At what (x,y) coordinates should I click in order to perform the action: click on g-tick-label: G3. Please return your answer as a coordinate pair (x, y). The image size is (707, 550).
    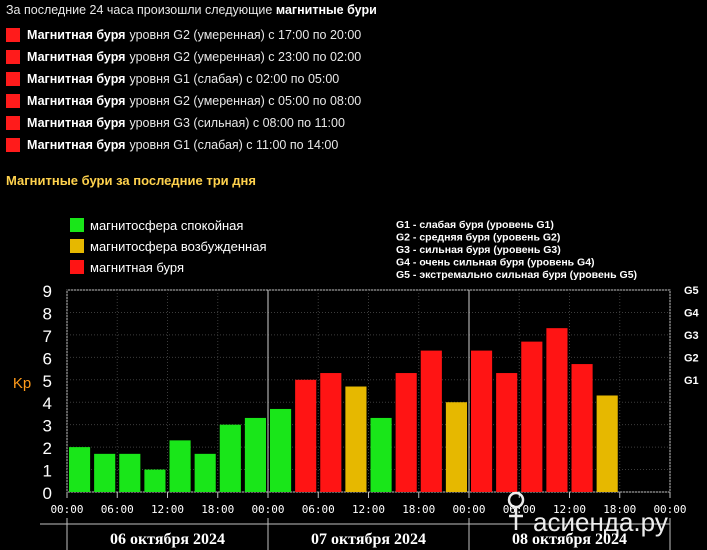
    Looking at the image, I should click on (691, 336).